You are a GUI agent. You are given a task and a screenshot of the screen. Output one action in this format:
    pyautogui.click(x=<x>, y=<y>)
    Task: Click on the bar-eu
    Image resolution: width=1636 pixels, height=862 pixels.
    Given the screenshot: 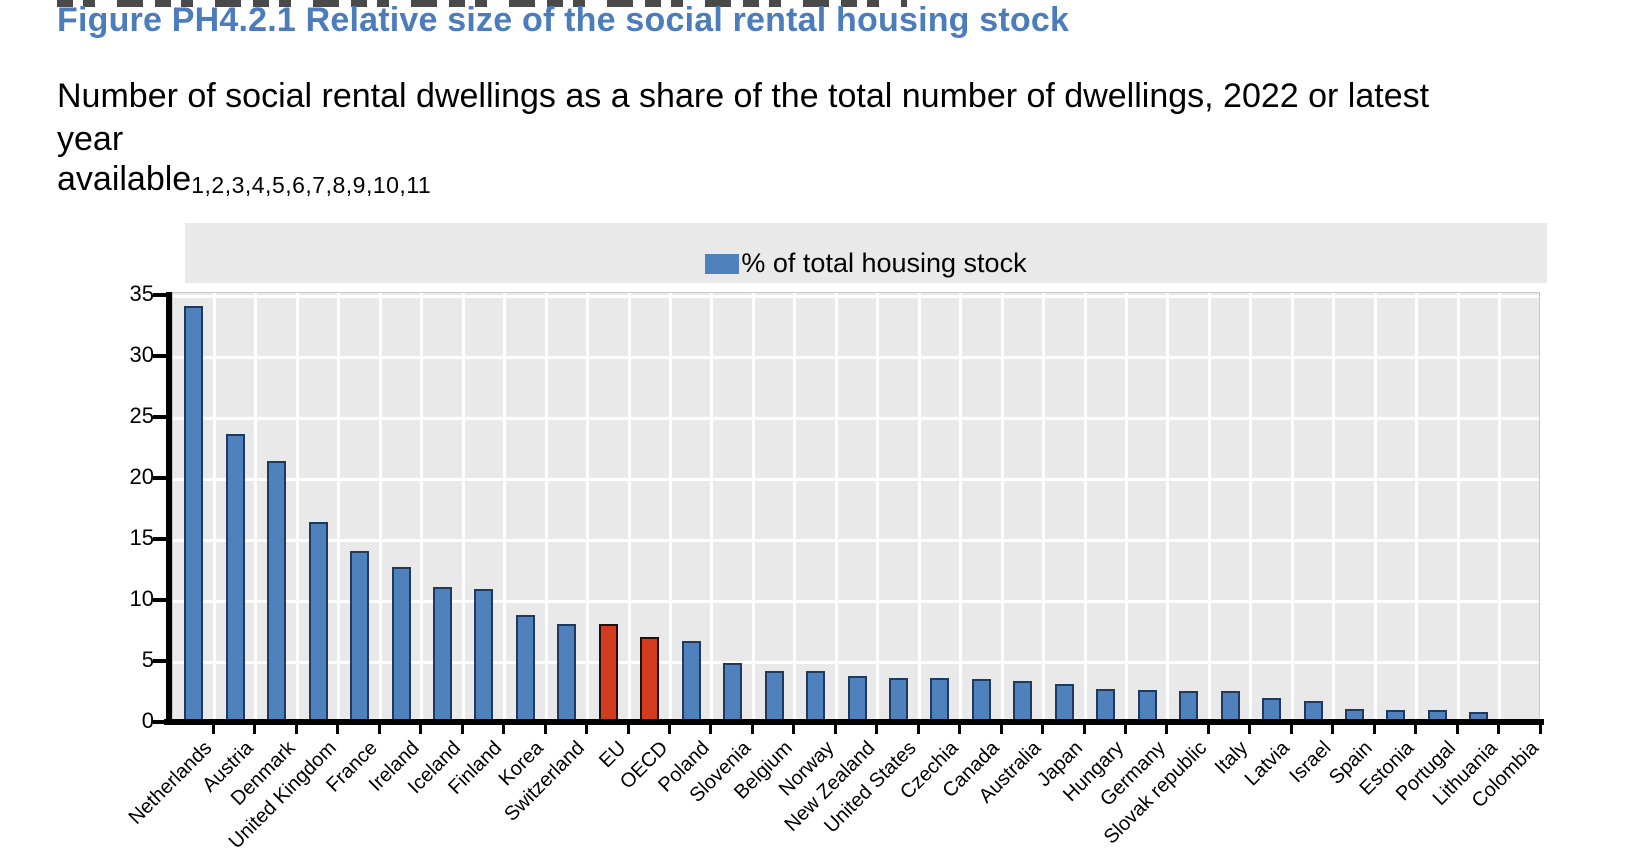 What is the action you would take?
    pyautogui.click(x=608, y=673)
    